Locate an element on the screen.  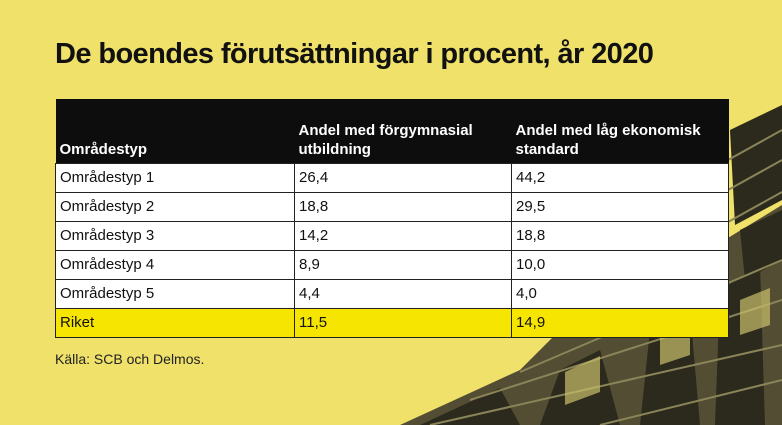
table-cell: 4,0 is located at coordinates (620, 293).